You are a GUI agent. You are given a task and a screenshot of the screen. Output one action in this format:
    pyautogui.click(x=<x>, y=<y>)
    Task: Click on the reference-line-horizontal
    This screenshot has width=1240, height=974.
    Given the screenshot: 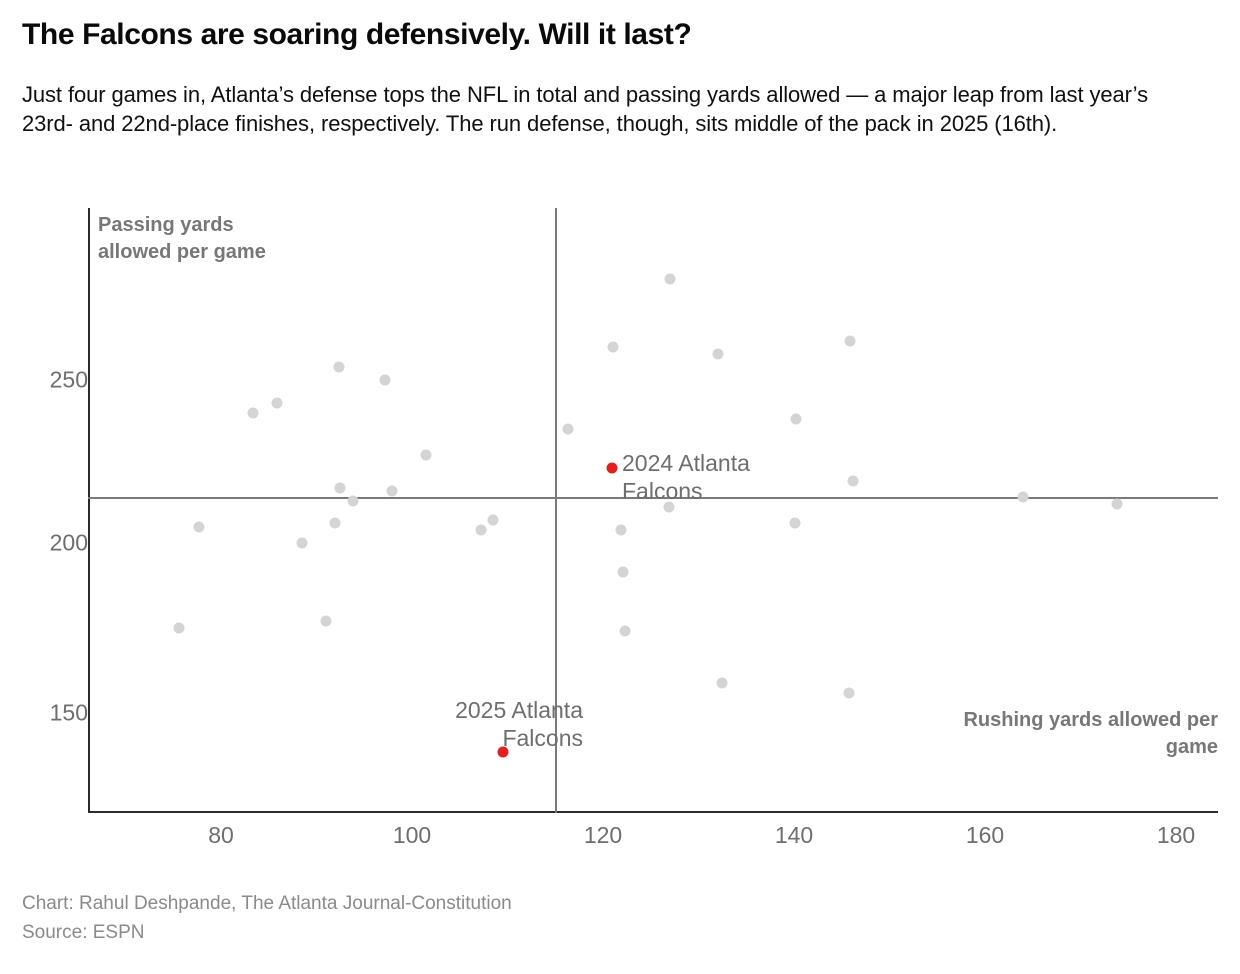 What is the action you would take?
    pyautogui.click(x=653, y=498)
    